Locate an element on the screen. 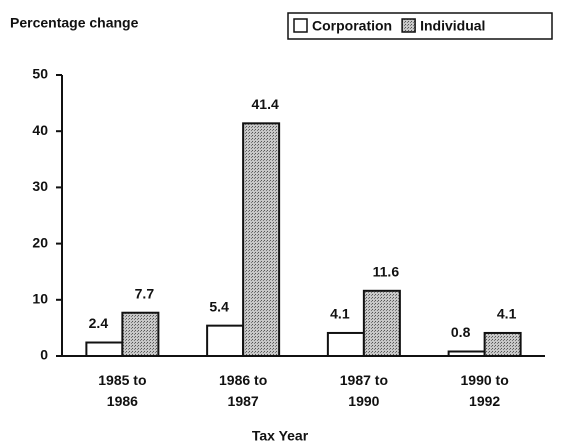 Image resolution: width=561 pixels, height=446 pixels. value-label: 11.6 is located at coordinates (386, 272).